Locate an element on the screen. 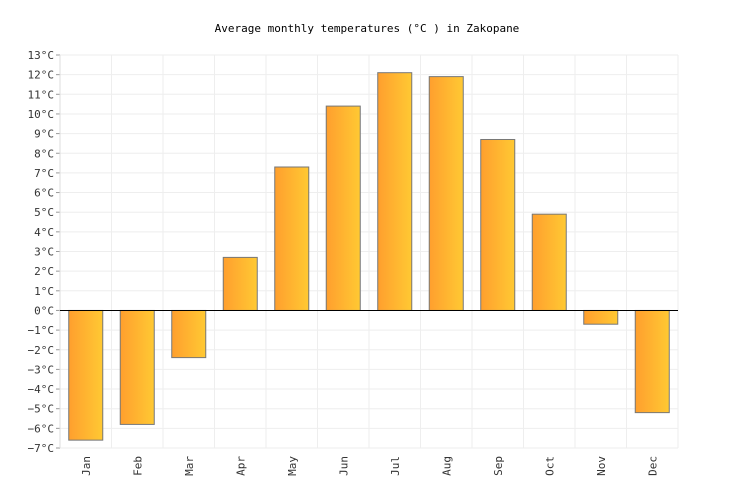  x-tick-label: Apr is located at coordinates (240, 466).